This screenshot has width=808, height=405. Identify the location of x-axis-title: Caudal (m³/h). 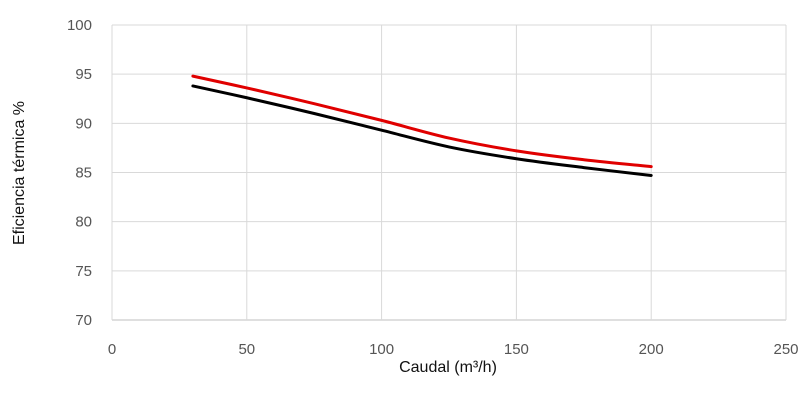
(448, 367).